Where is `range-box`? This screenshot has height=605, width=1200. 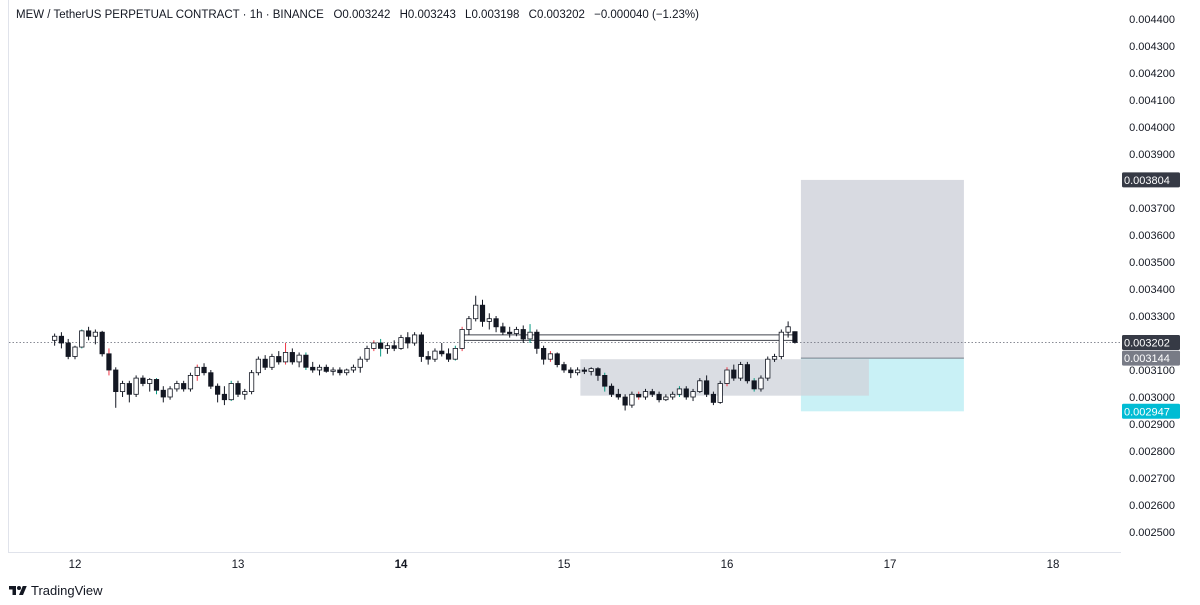
range-box is located at coordinates (627, 337).